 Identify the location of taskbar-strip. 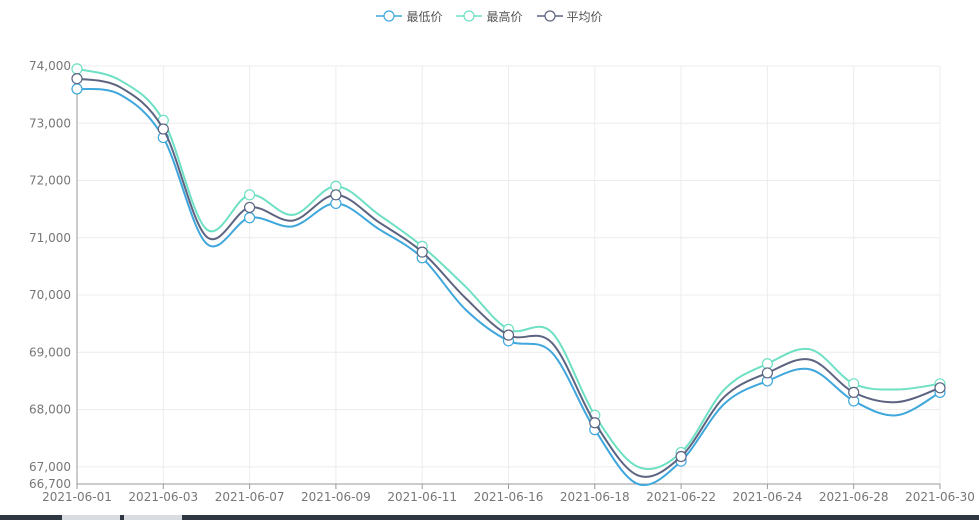
(489, 517).